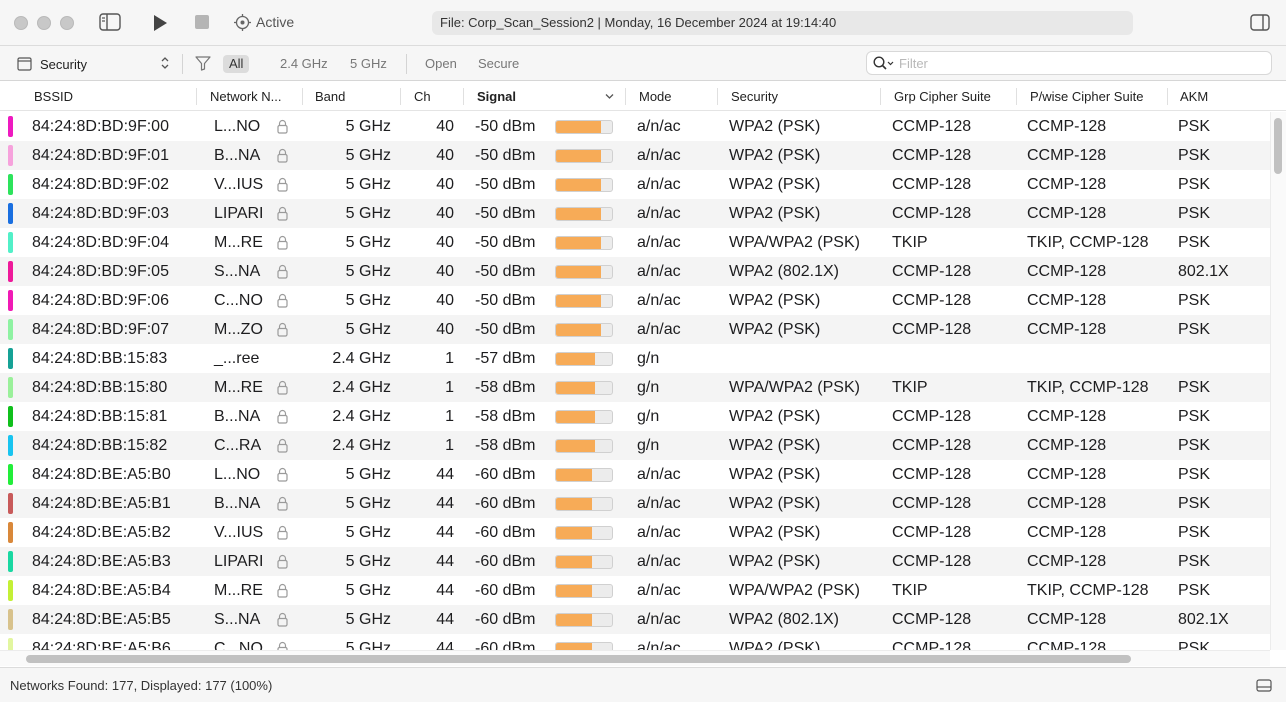  What do you see at coordinates (1203, 619) in the screenshot?
I see `akm-cell: 802.1X` at bounding box center [1203, 619].